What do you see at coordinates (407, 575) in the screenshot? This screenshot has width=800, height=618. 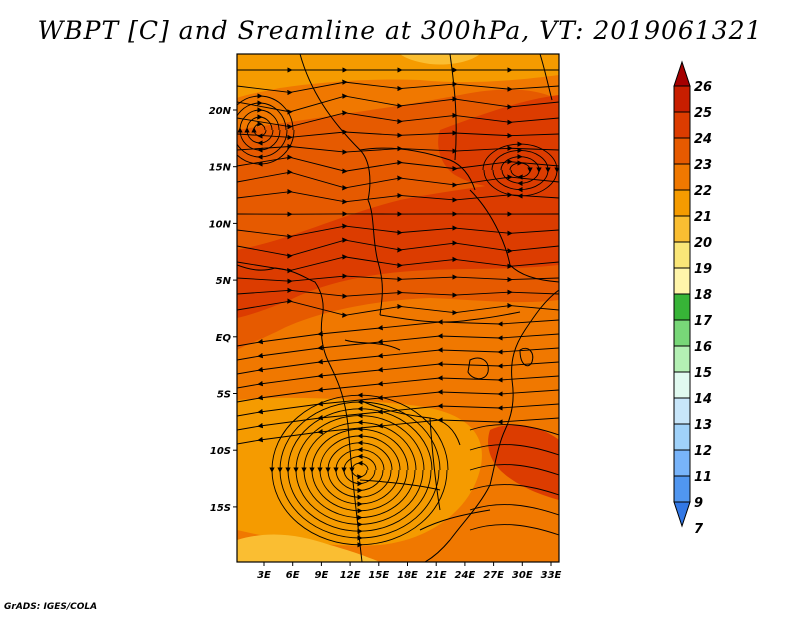 I see `lon-tick-label: 18E` at bounding box center [407, 575].